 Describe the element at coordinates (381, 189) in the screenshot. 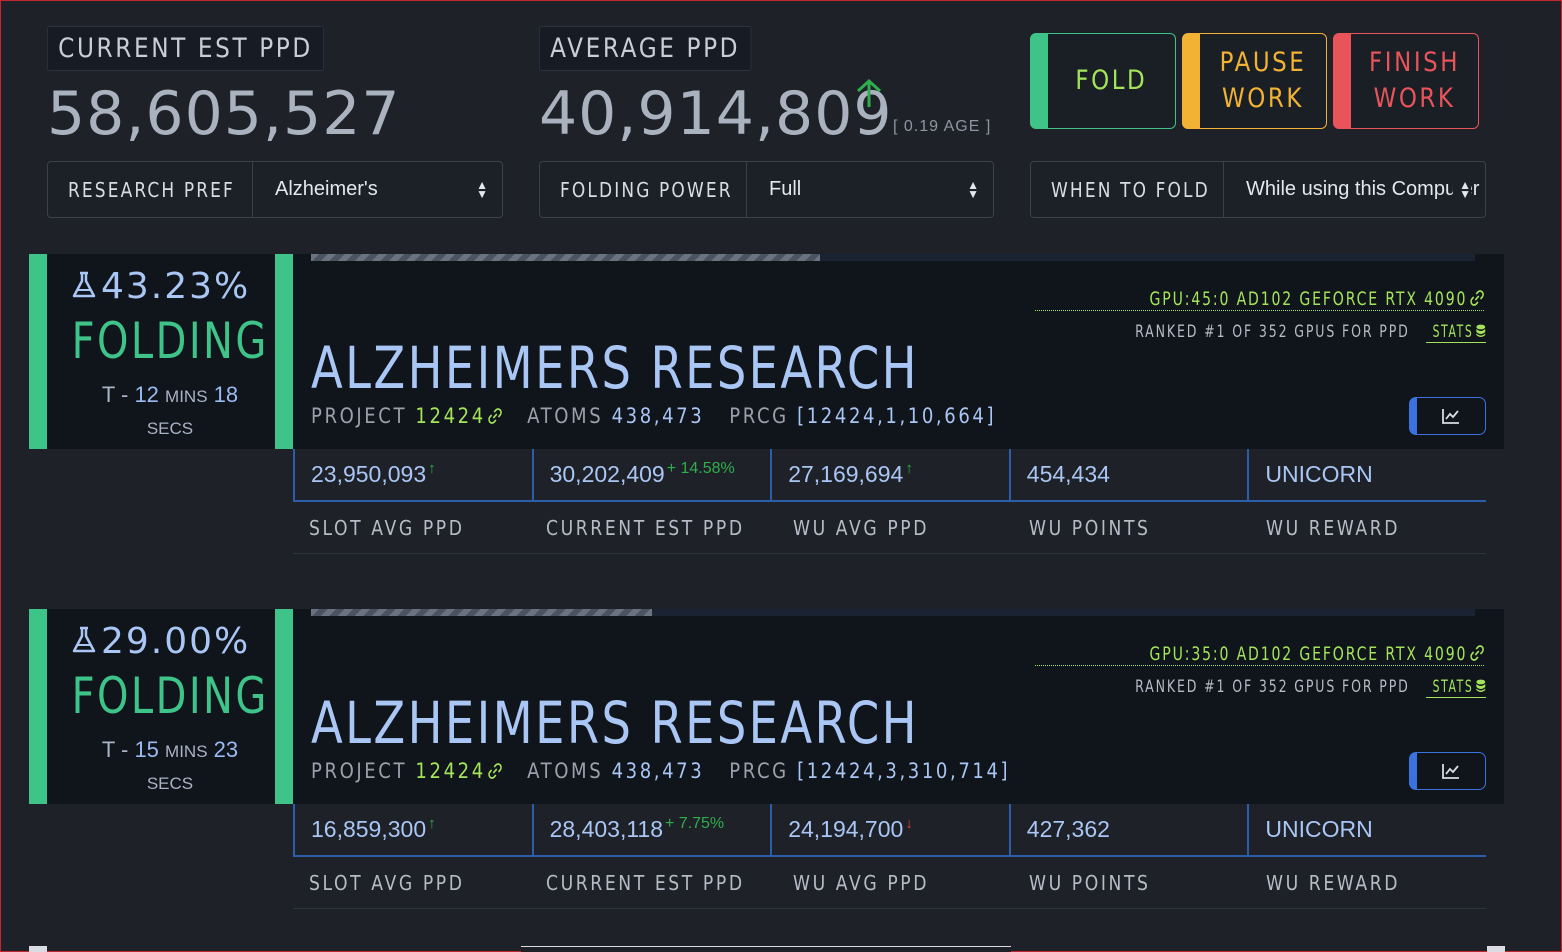

I see `research-pref-value: Alzheimer's ▲ ▼` at that location.